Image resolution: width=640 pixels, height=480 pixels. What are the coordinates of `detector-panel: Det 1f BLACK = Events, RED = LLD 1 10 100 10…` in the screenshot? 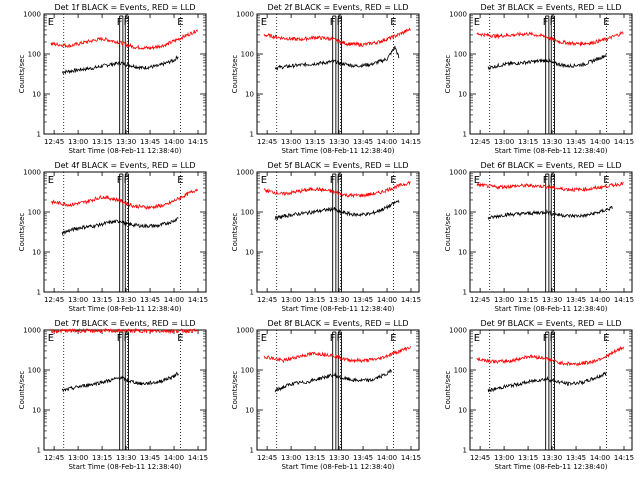 It's located at (113, 79).